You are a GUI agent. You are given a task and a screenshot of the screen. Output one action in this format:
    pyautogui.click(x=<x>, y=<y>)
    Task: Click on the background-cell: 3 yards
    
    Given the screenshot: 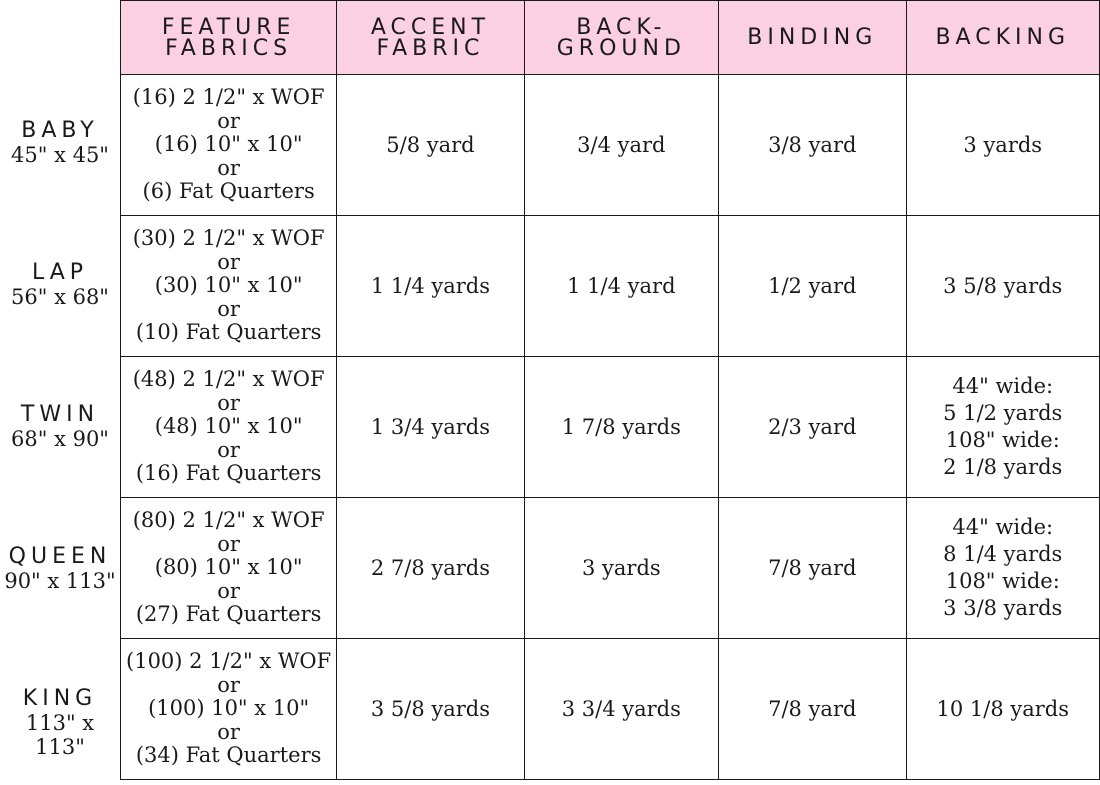 What is the action you would take?
    pyautogui.click(x=621, y=568)
    